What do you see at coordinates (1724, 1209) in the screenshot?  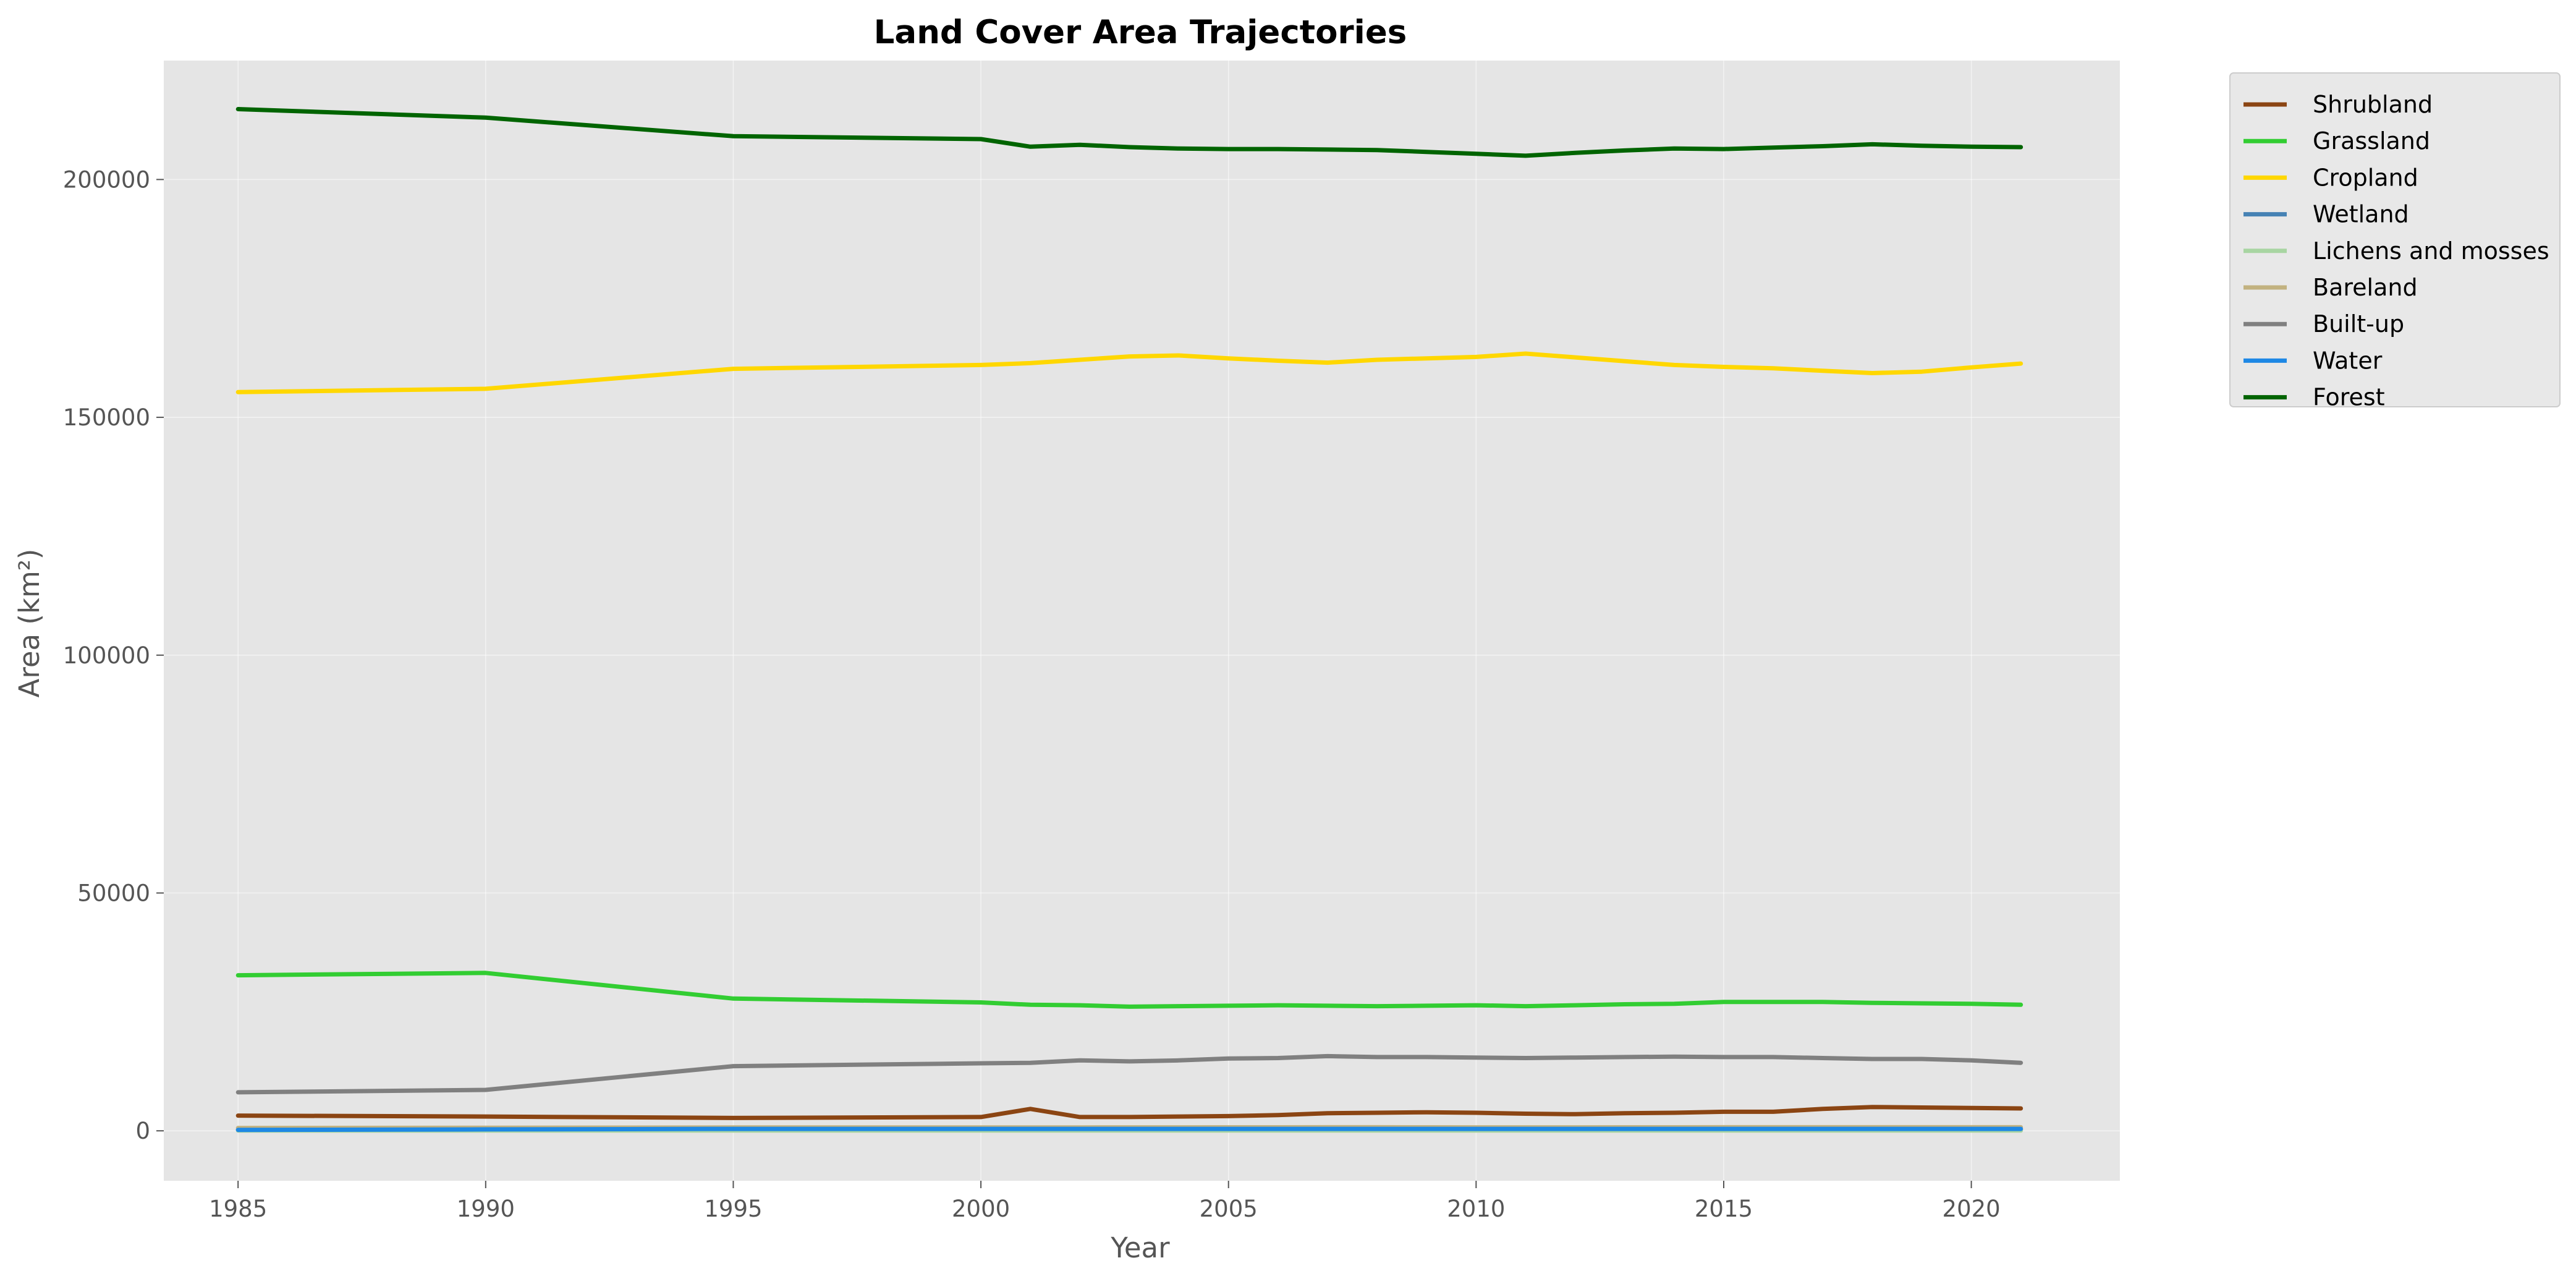 I see `x-tick-label: 2015` at bounding box center [1724, 1209].